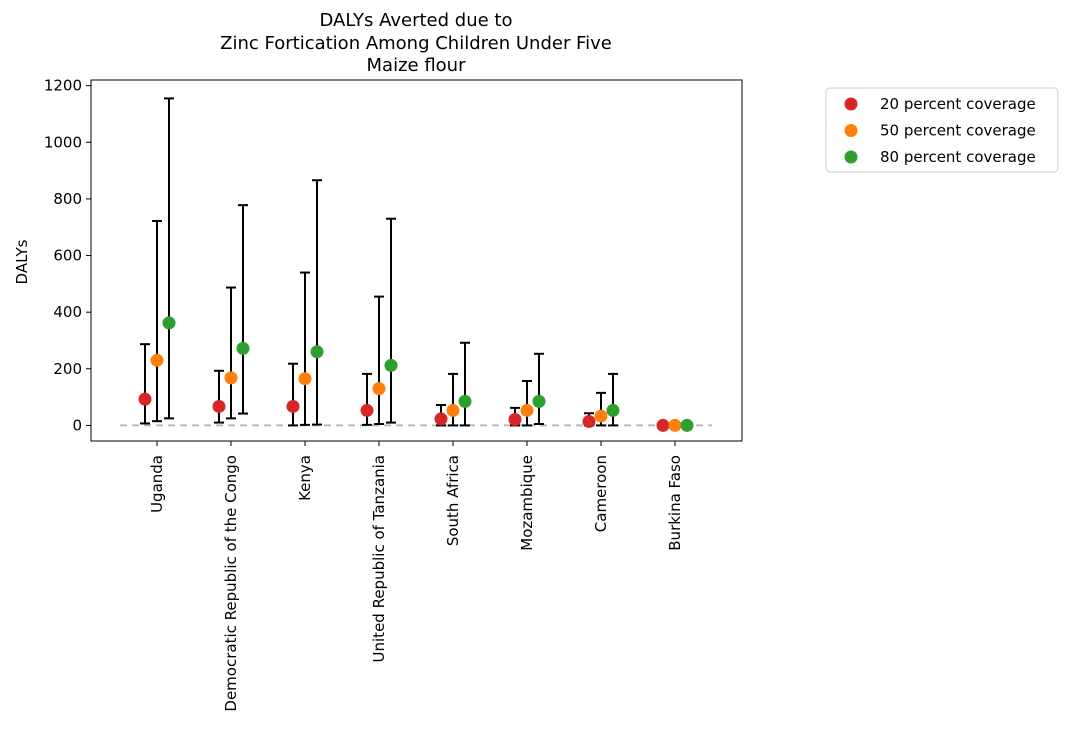 This screenshot has width=1070, height=750. What do you see at coordinates (601, 493) in the screenshot?
I see `x-tick-label: Cameroon` at bounding box center [601, 493].